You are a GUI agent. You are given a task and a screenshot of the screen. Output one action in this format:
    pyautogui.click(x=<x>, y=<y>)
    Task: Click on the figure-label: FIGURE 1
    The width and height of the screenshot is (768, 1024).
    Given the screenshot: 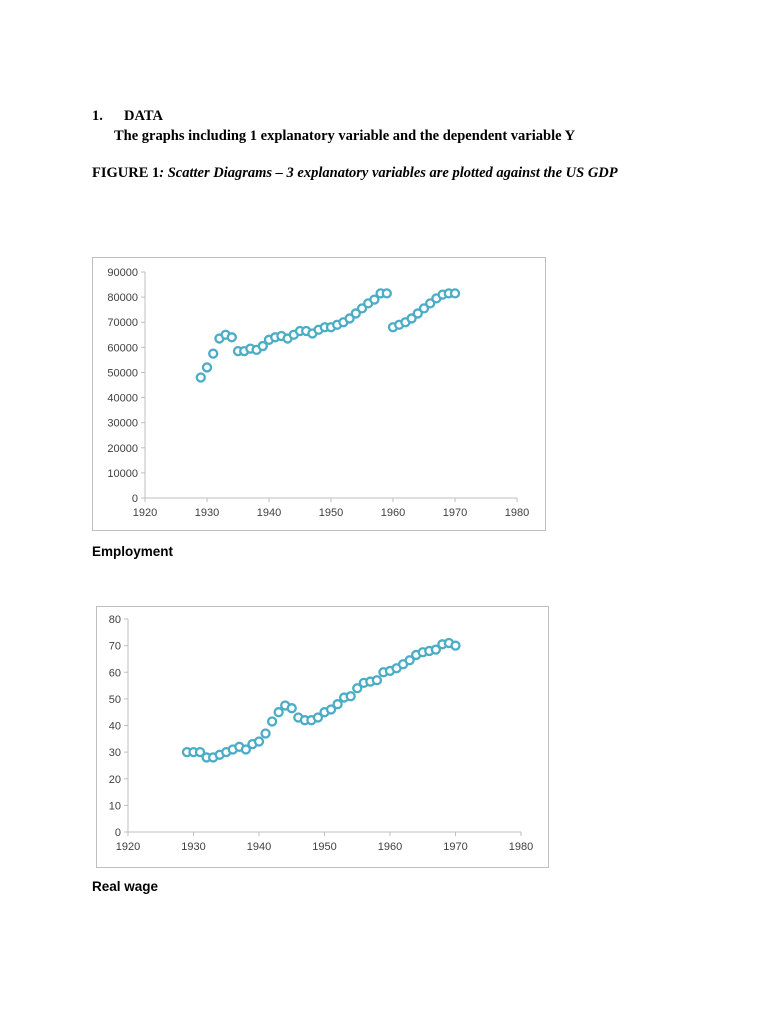 What is the action you would take?
    pyautogui.click(x=126, y=173)
    